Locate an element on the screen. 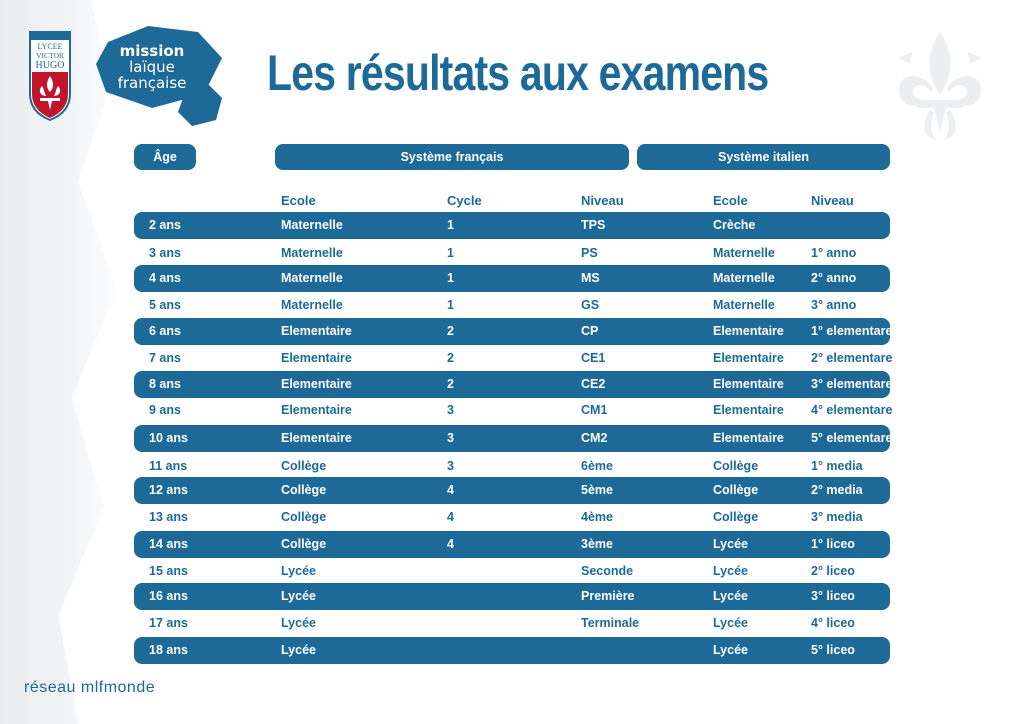 This screenshot has width=1024, height=724. table-row: 4 ans Maternelle 1 MS Maternelle 2° anno is located at coordinates (512, 278).